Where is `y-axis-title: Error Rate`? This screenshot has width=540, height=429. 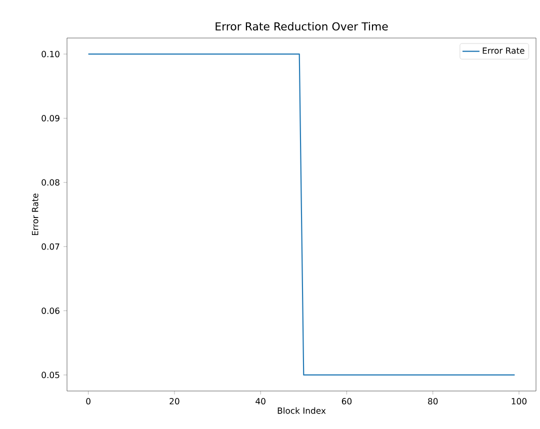
y-axis-title: Error Rate is located at coordinates (35, 215).